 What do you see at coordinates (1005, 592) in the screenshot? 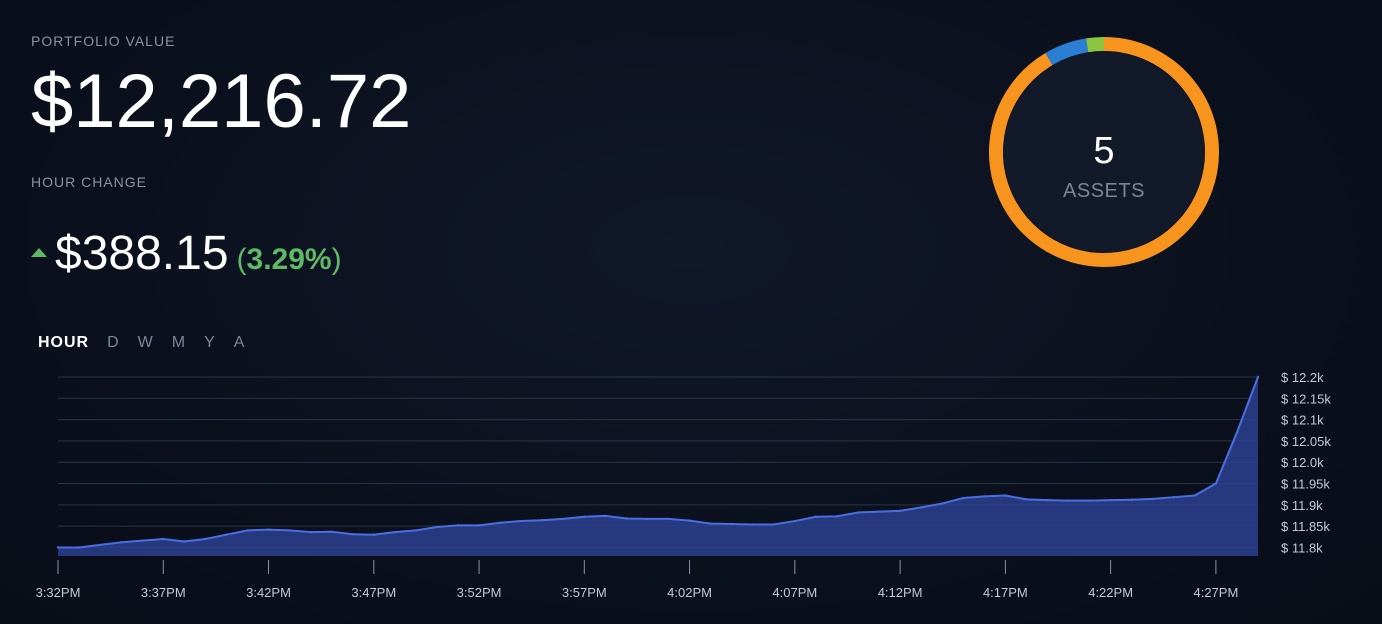
I see `x-tick-label: 4:17PM` at bounding box center [1005, 592].